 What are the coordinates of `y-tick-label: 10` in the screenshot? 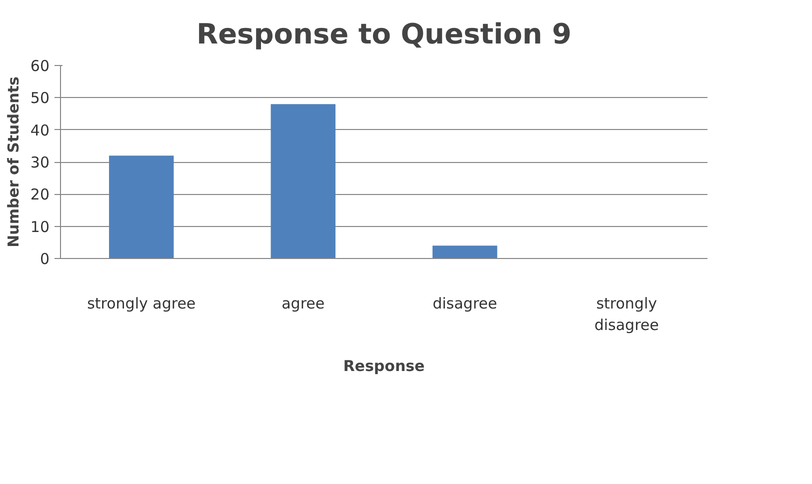 It's located at (40, 227).